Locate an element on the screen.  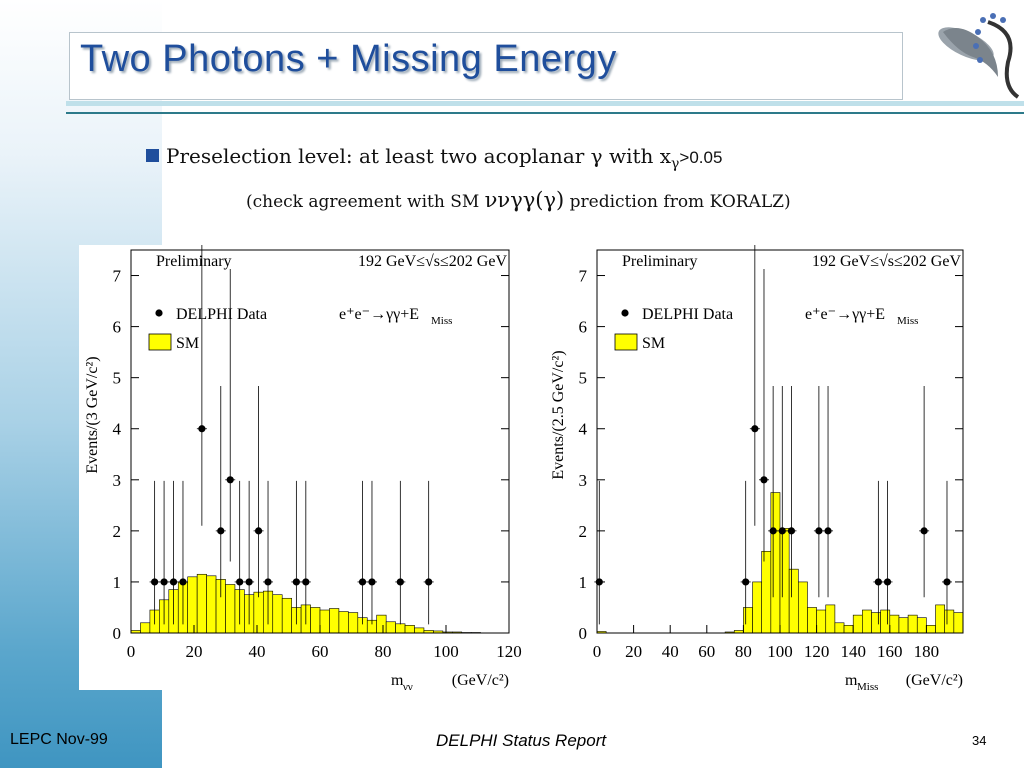
x-tick-label: 0 is located at coordinates (131, 651).